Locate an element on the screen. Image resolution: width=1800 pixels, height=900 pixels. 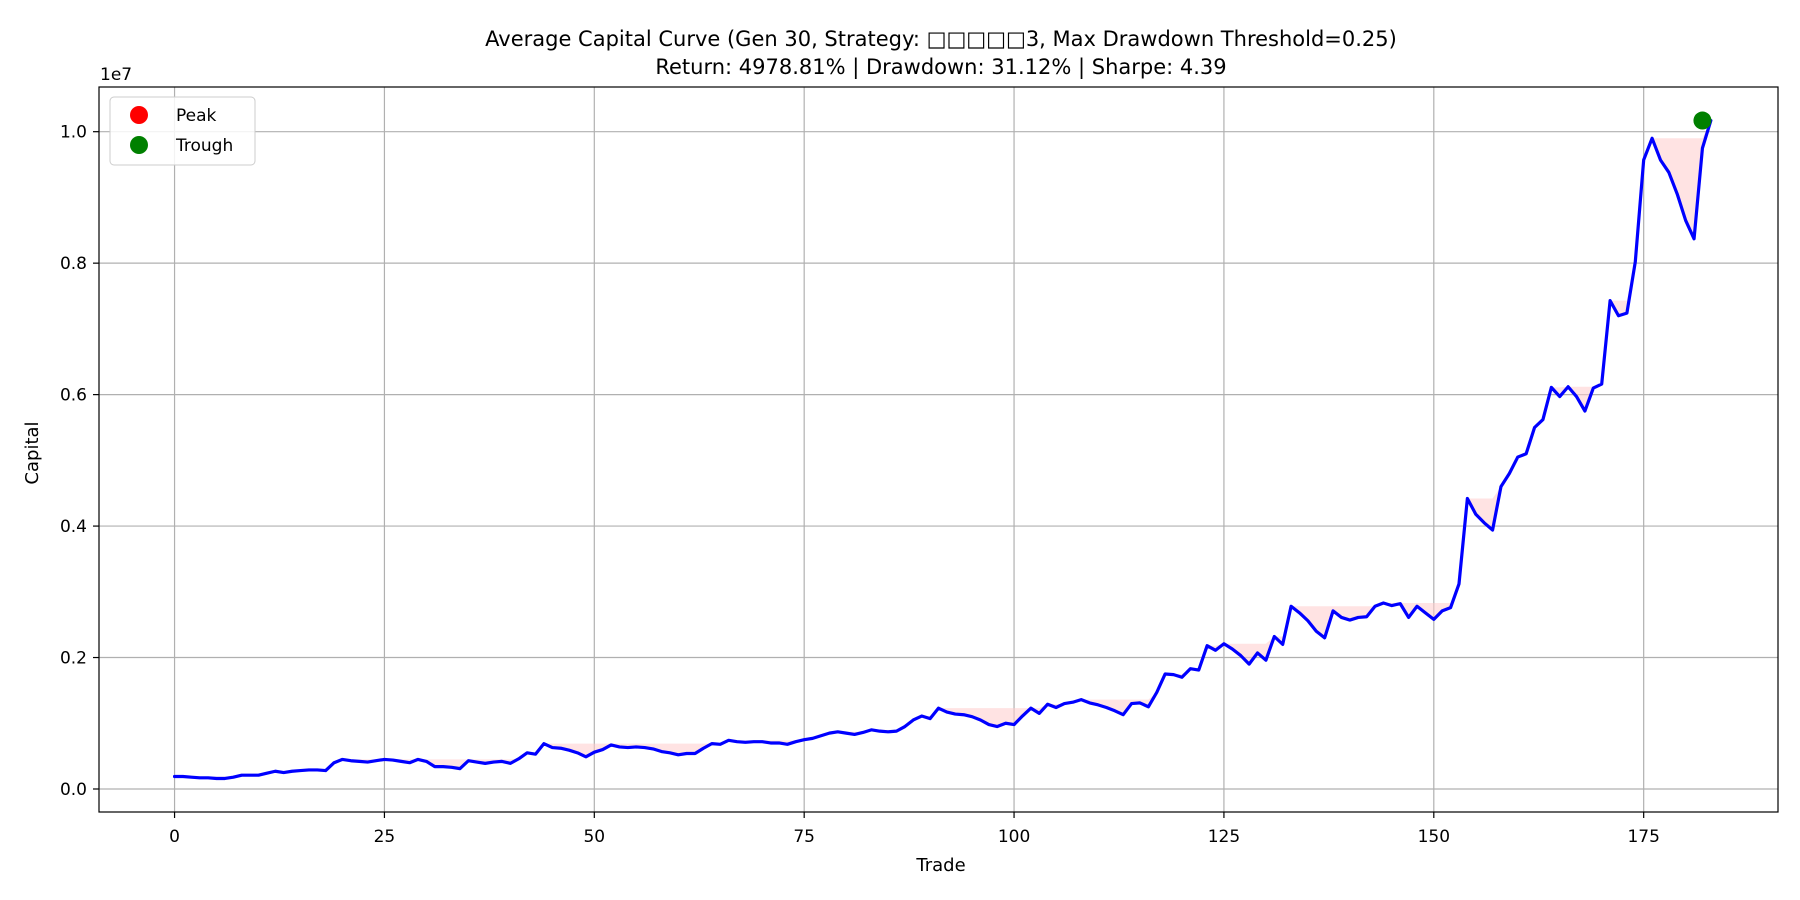
legend: Peak Trough is located at coordinates (182, 131).